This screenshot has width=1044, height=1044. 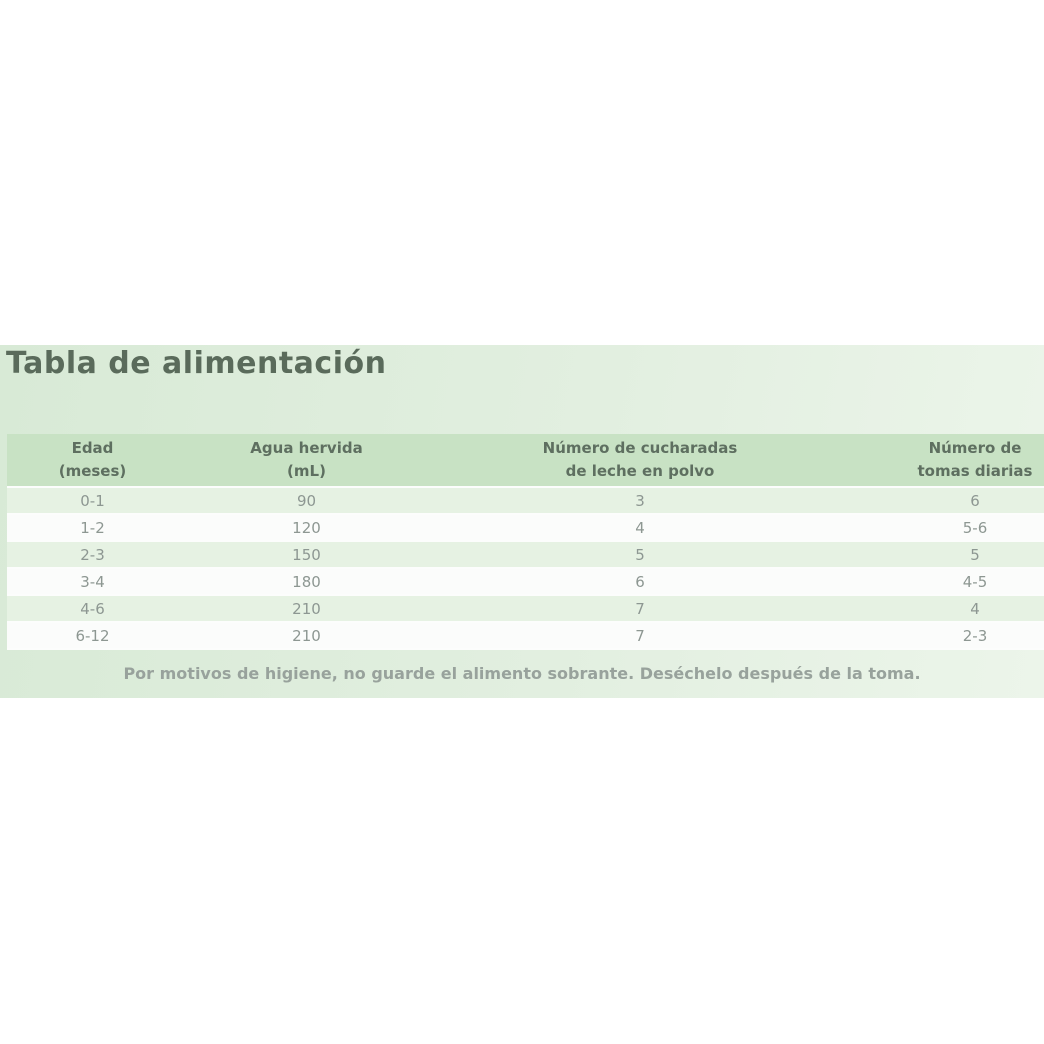 What do you see at coordinates (944, 461) in the screenshot?
I see `header-tomas-diarias: Número de tomas diarias` at bounding box center [944, 461].